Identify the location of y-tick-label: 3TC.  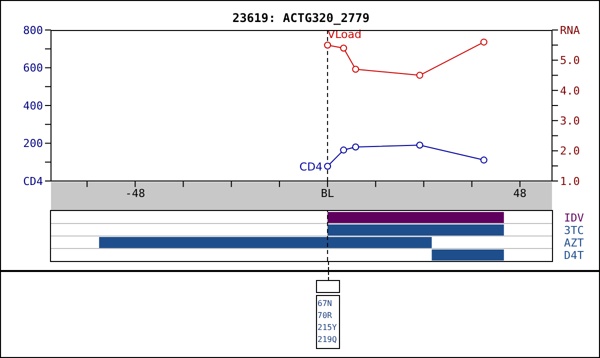
(574, 230).